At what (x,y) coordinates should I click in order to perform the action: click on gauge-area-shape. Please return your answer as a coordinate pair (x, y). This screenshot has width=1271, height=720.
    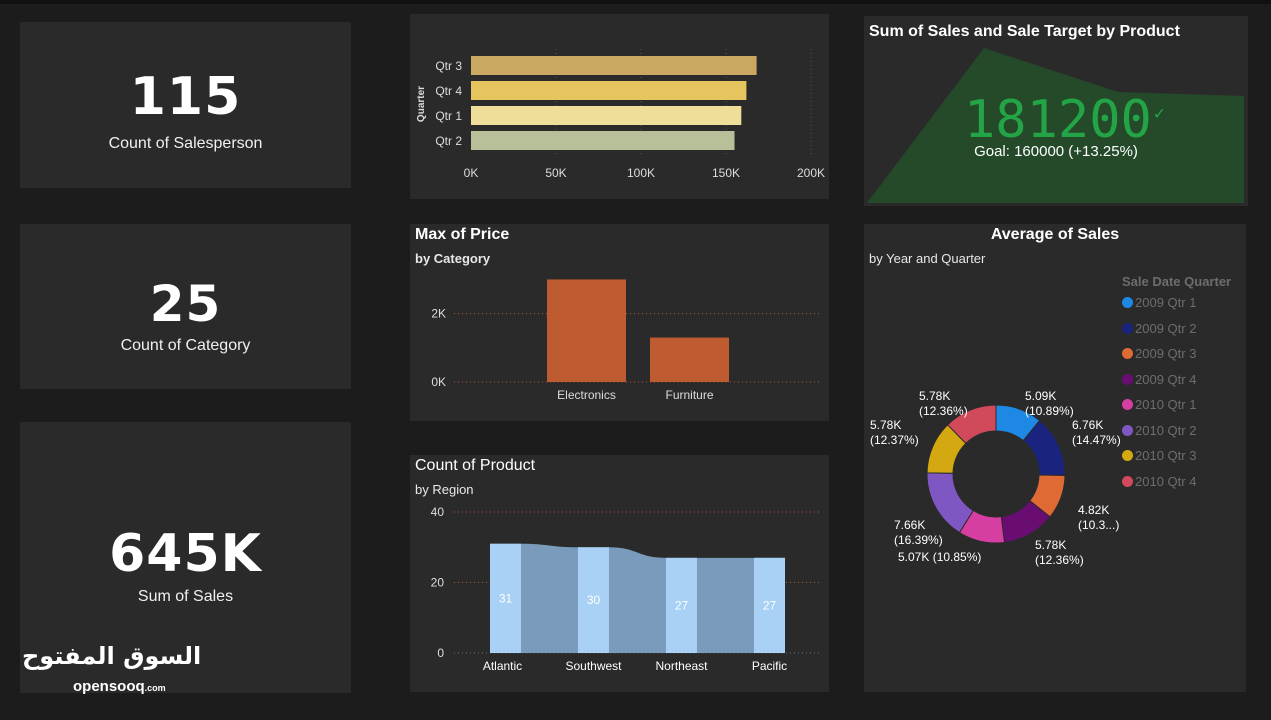
    Looking at the image, I should click on (1055, 125).